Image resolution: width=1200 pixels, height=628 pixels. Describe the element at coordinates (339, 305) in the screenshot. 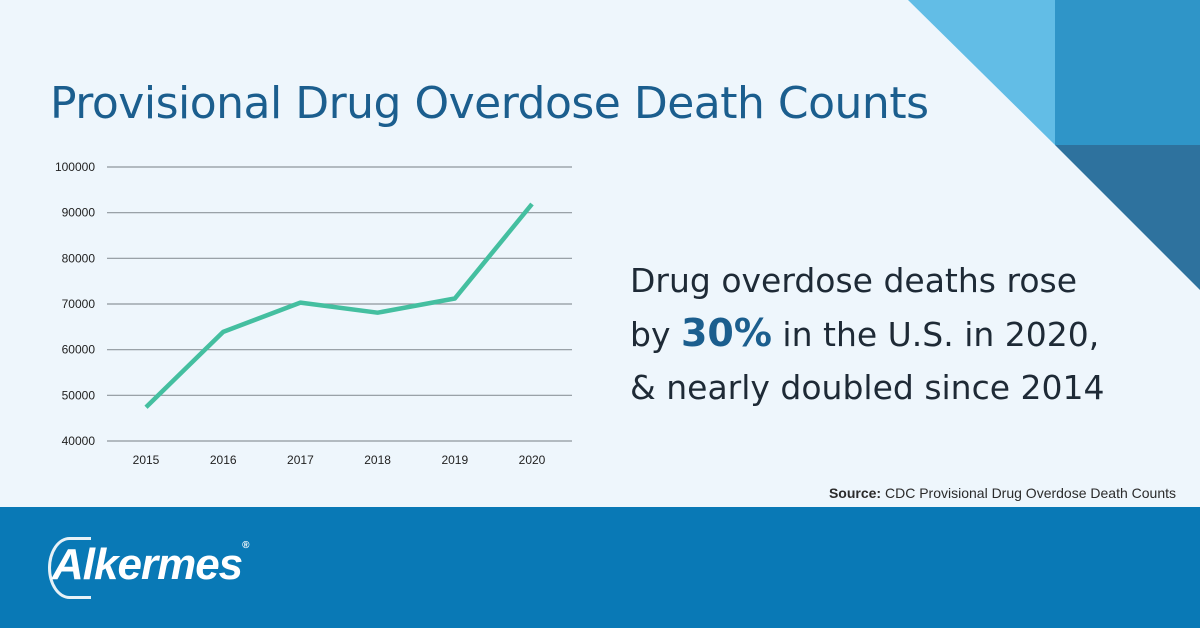

I see `series-line` at that location.